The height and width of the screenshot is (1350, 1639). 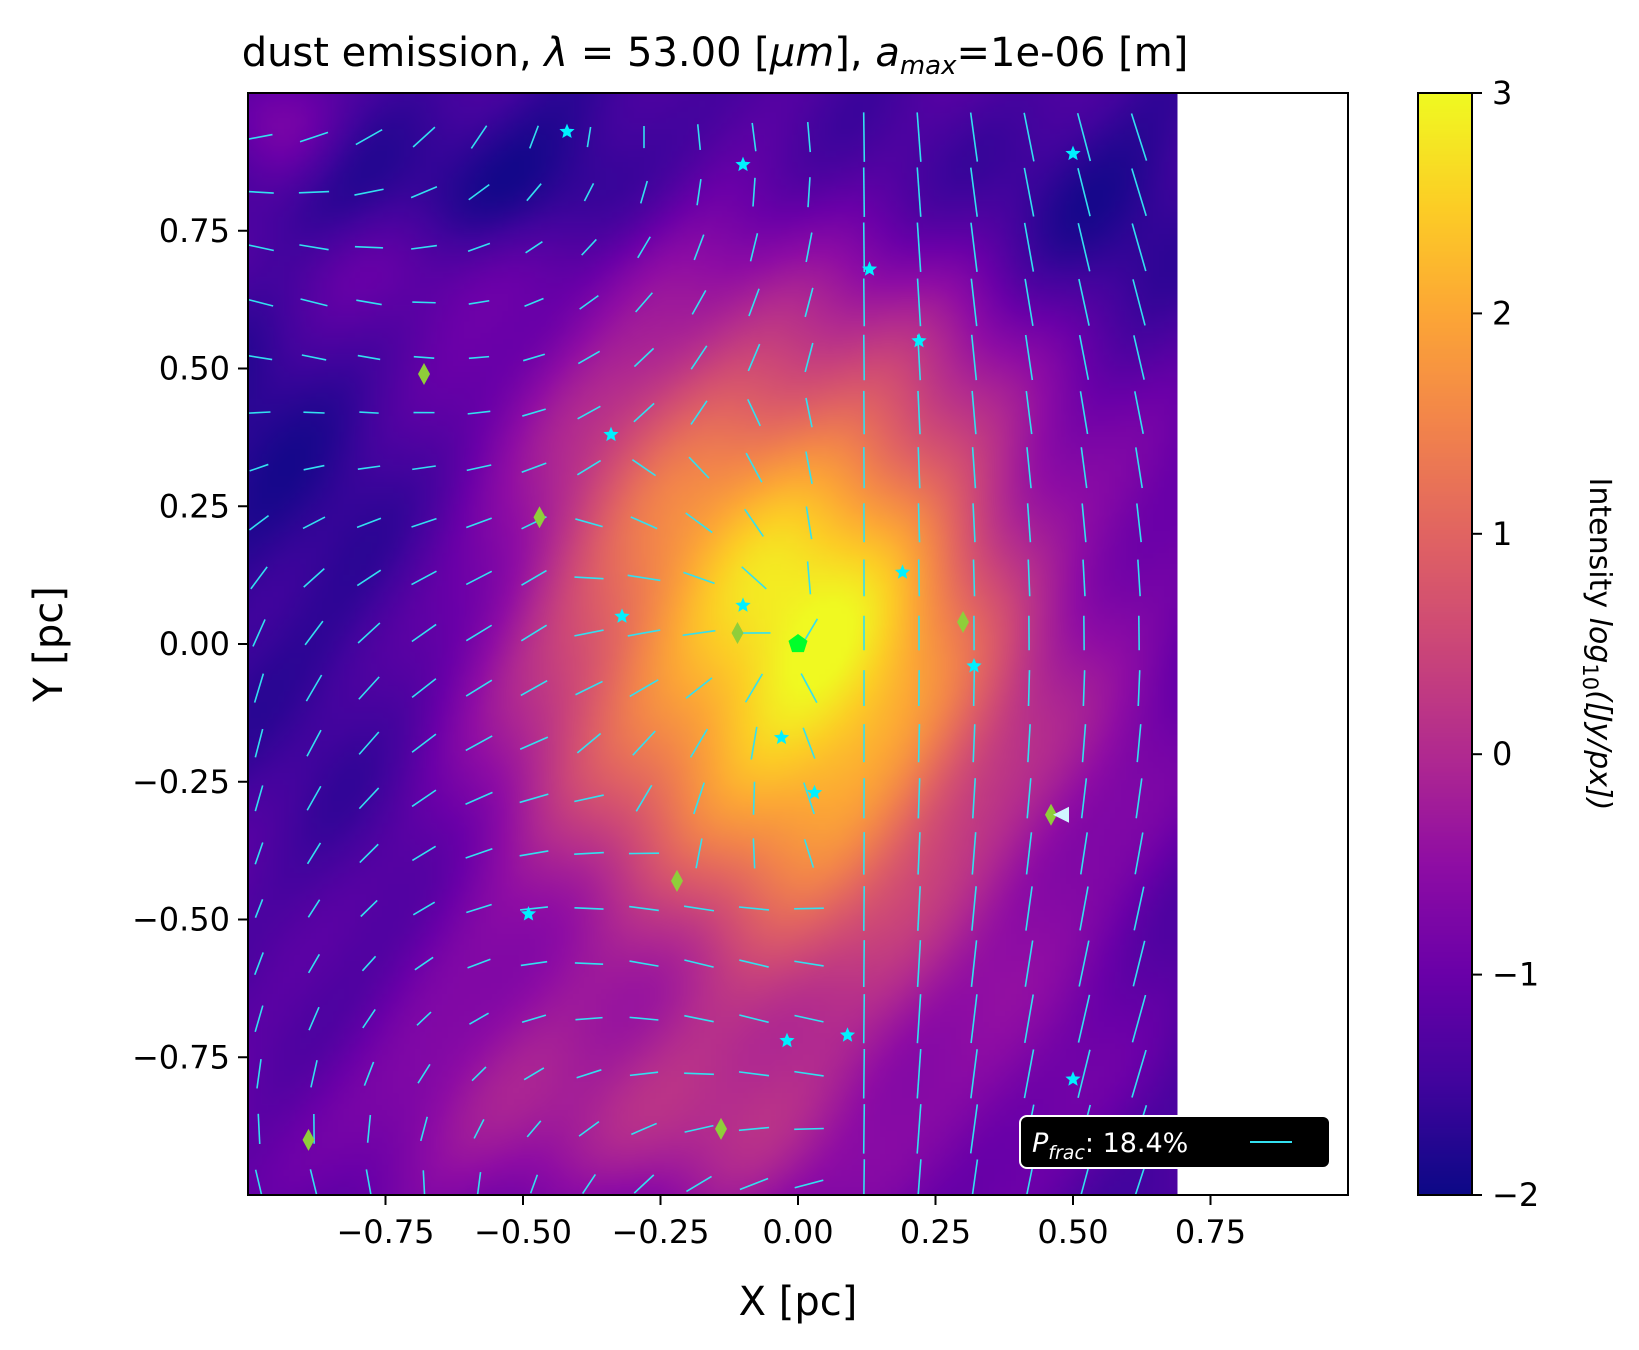 What do you see at coordinates (190, 644) in the screenshot?
I see `y-axis-ticks: 0.75 0.50 0.25 0.00 −0.25 −0.50 −0.75` at bounding box center [190, 644].